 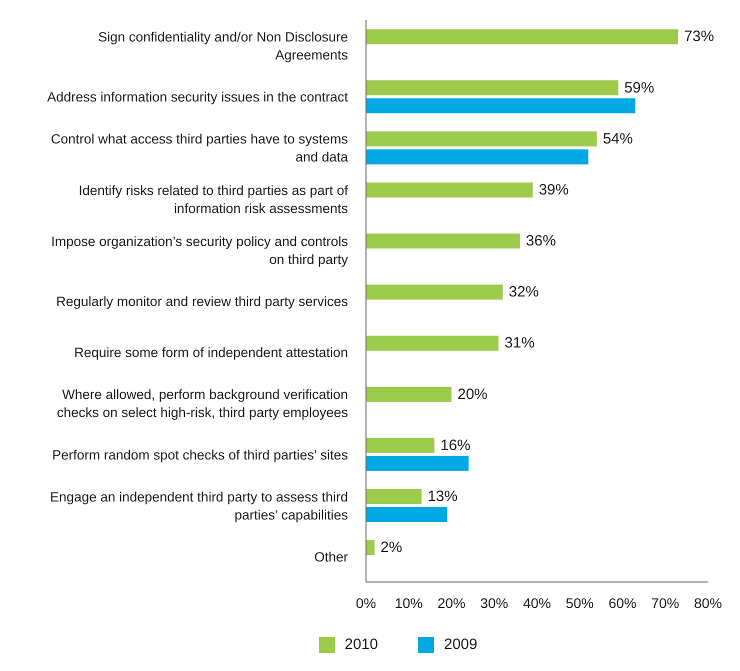 I want to click on y-tick-label: Regularly monitor and review third party services, so click(x=202, y=301).